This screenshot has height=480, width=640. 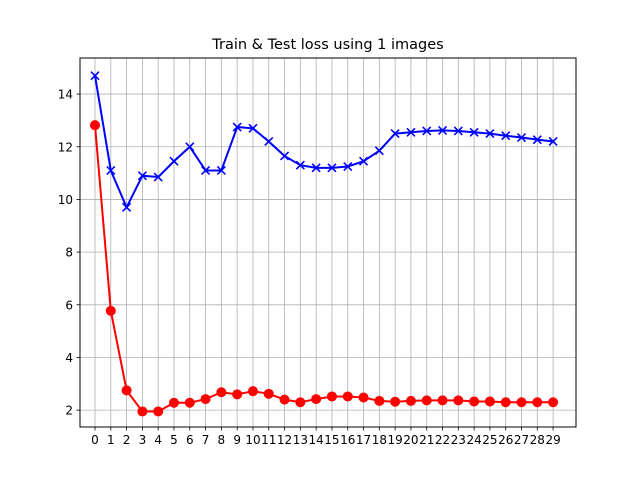 What do you see at coordinates (158, 440) in the screenshot?
I see `x-tick-label: 4` at bounding box center [158, 440].